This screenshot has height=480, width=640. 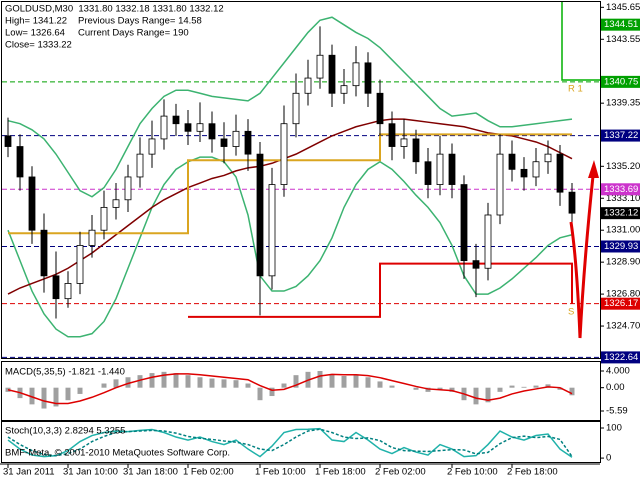 What do you see at coordinates (621, 303) in the screenshot?
I see `price-box-label: 1326.17` at bounding box center [621, 303].